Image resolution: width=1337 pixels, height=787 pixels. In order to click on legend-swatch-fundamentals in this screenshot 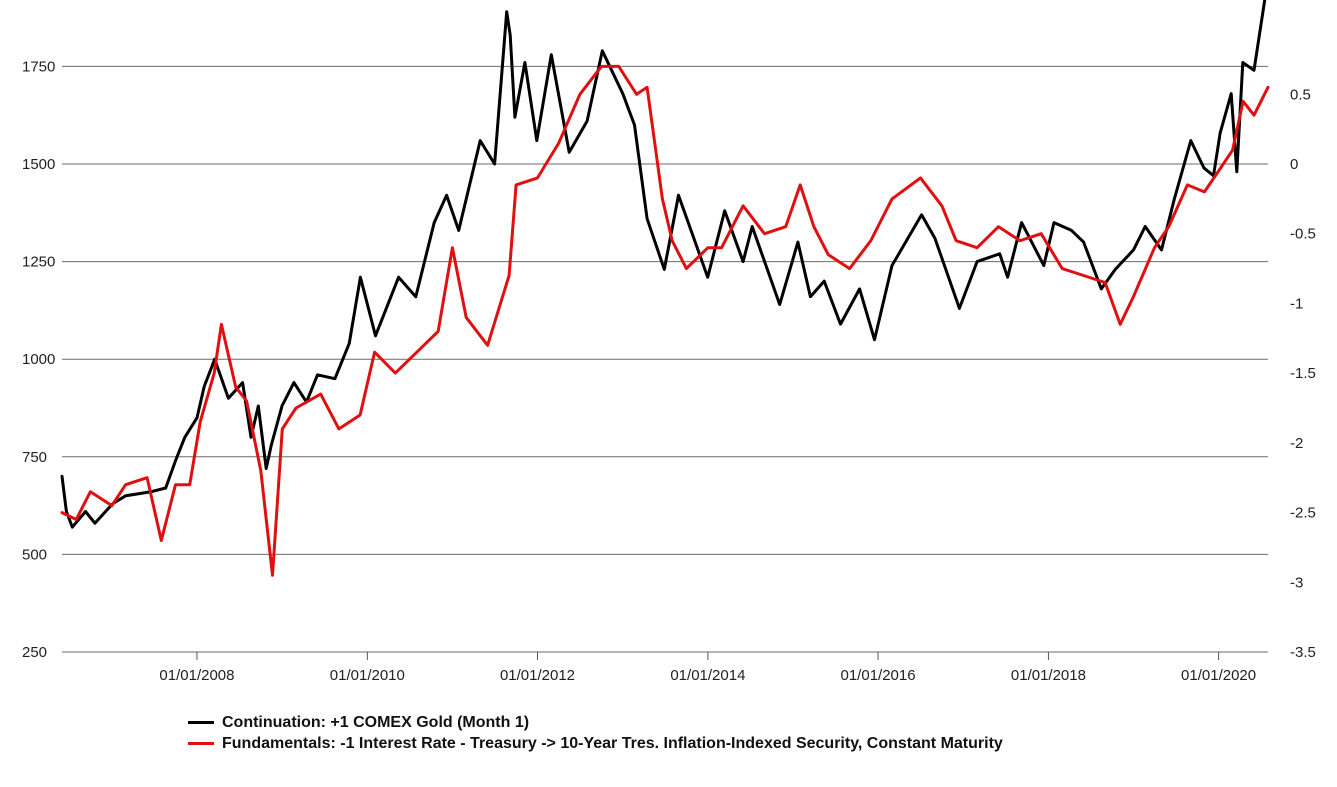, I will do `click(201, 743)`.